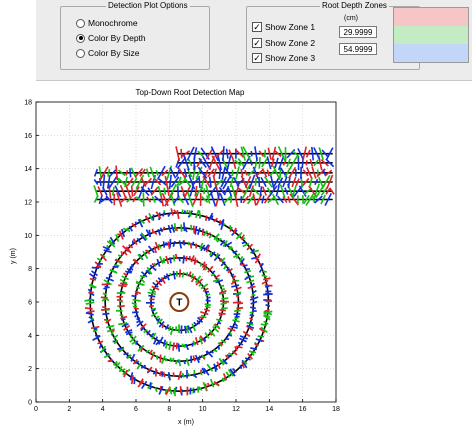 The width and height of the screenshot is (474, 431). Describe the element at coordinates (283, 27) in the screenshot. I see `show-zone-1-checkbox: ✓ Show Zone 1` at that location.